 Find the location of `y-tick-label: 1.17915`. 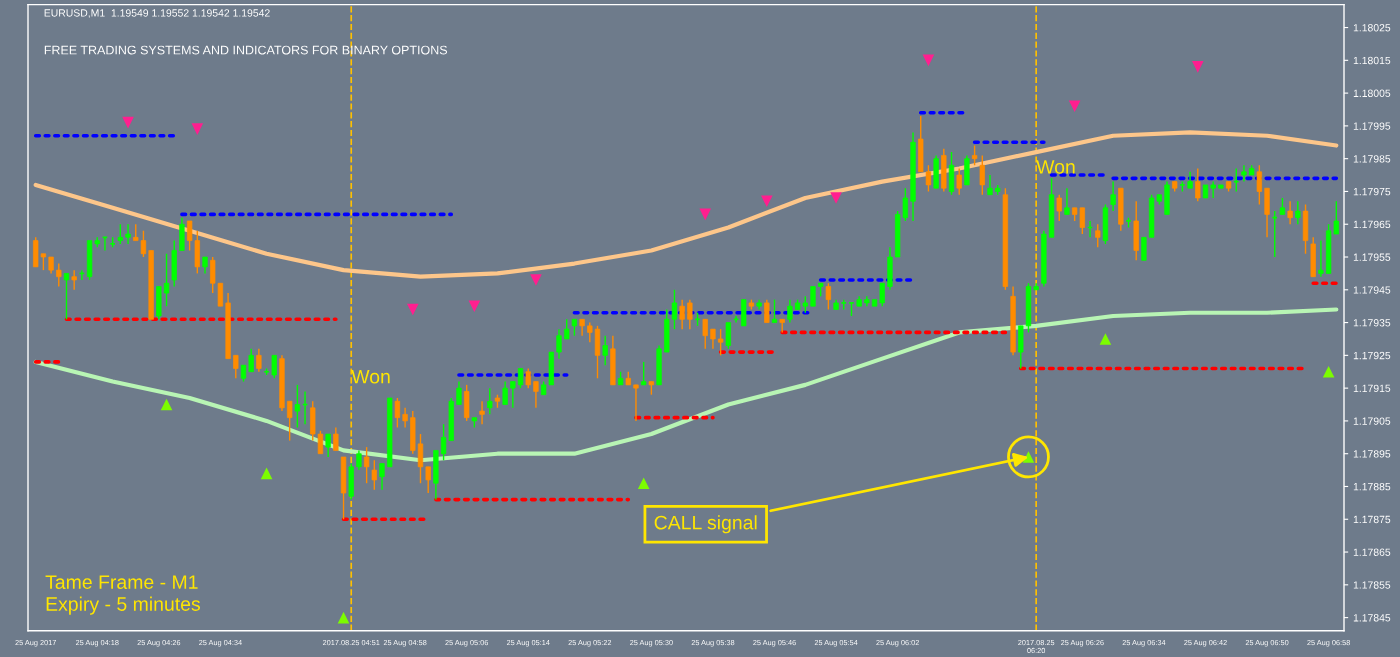

y-tick-label: 1.17915 is located at coordinates (1372, 388).